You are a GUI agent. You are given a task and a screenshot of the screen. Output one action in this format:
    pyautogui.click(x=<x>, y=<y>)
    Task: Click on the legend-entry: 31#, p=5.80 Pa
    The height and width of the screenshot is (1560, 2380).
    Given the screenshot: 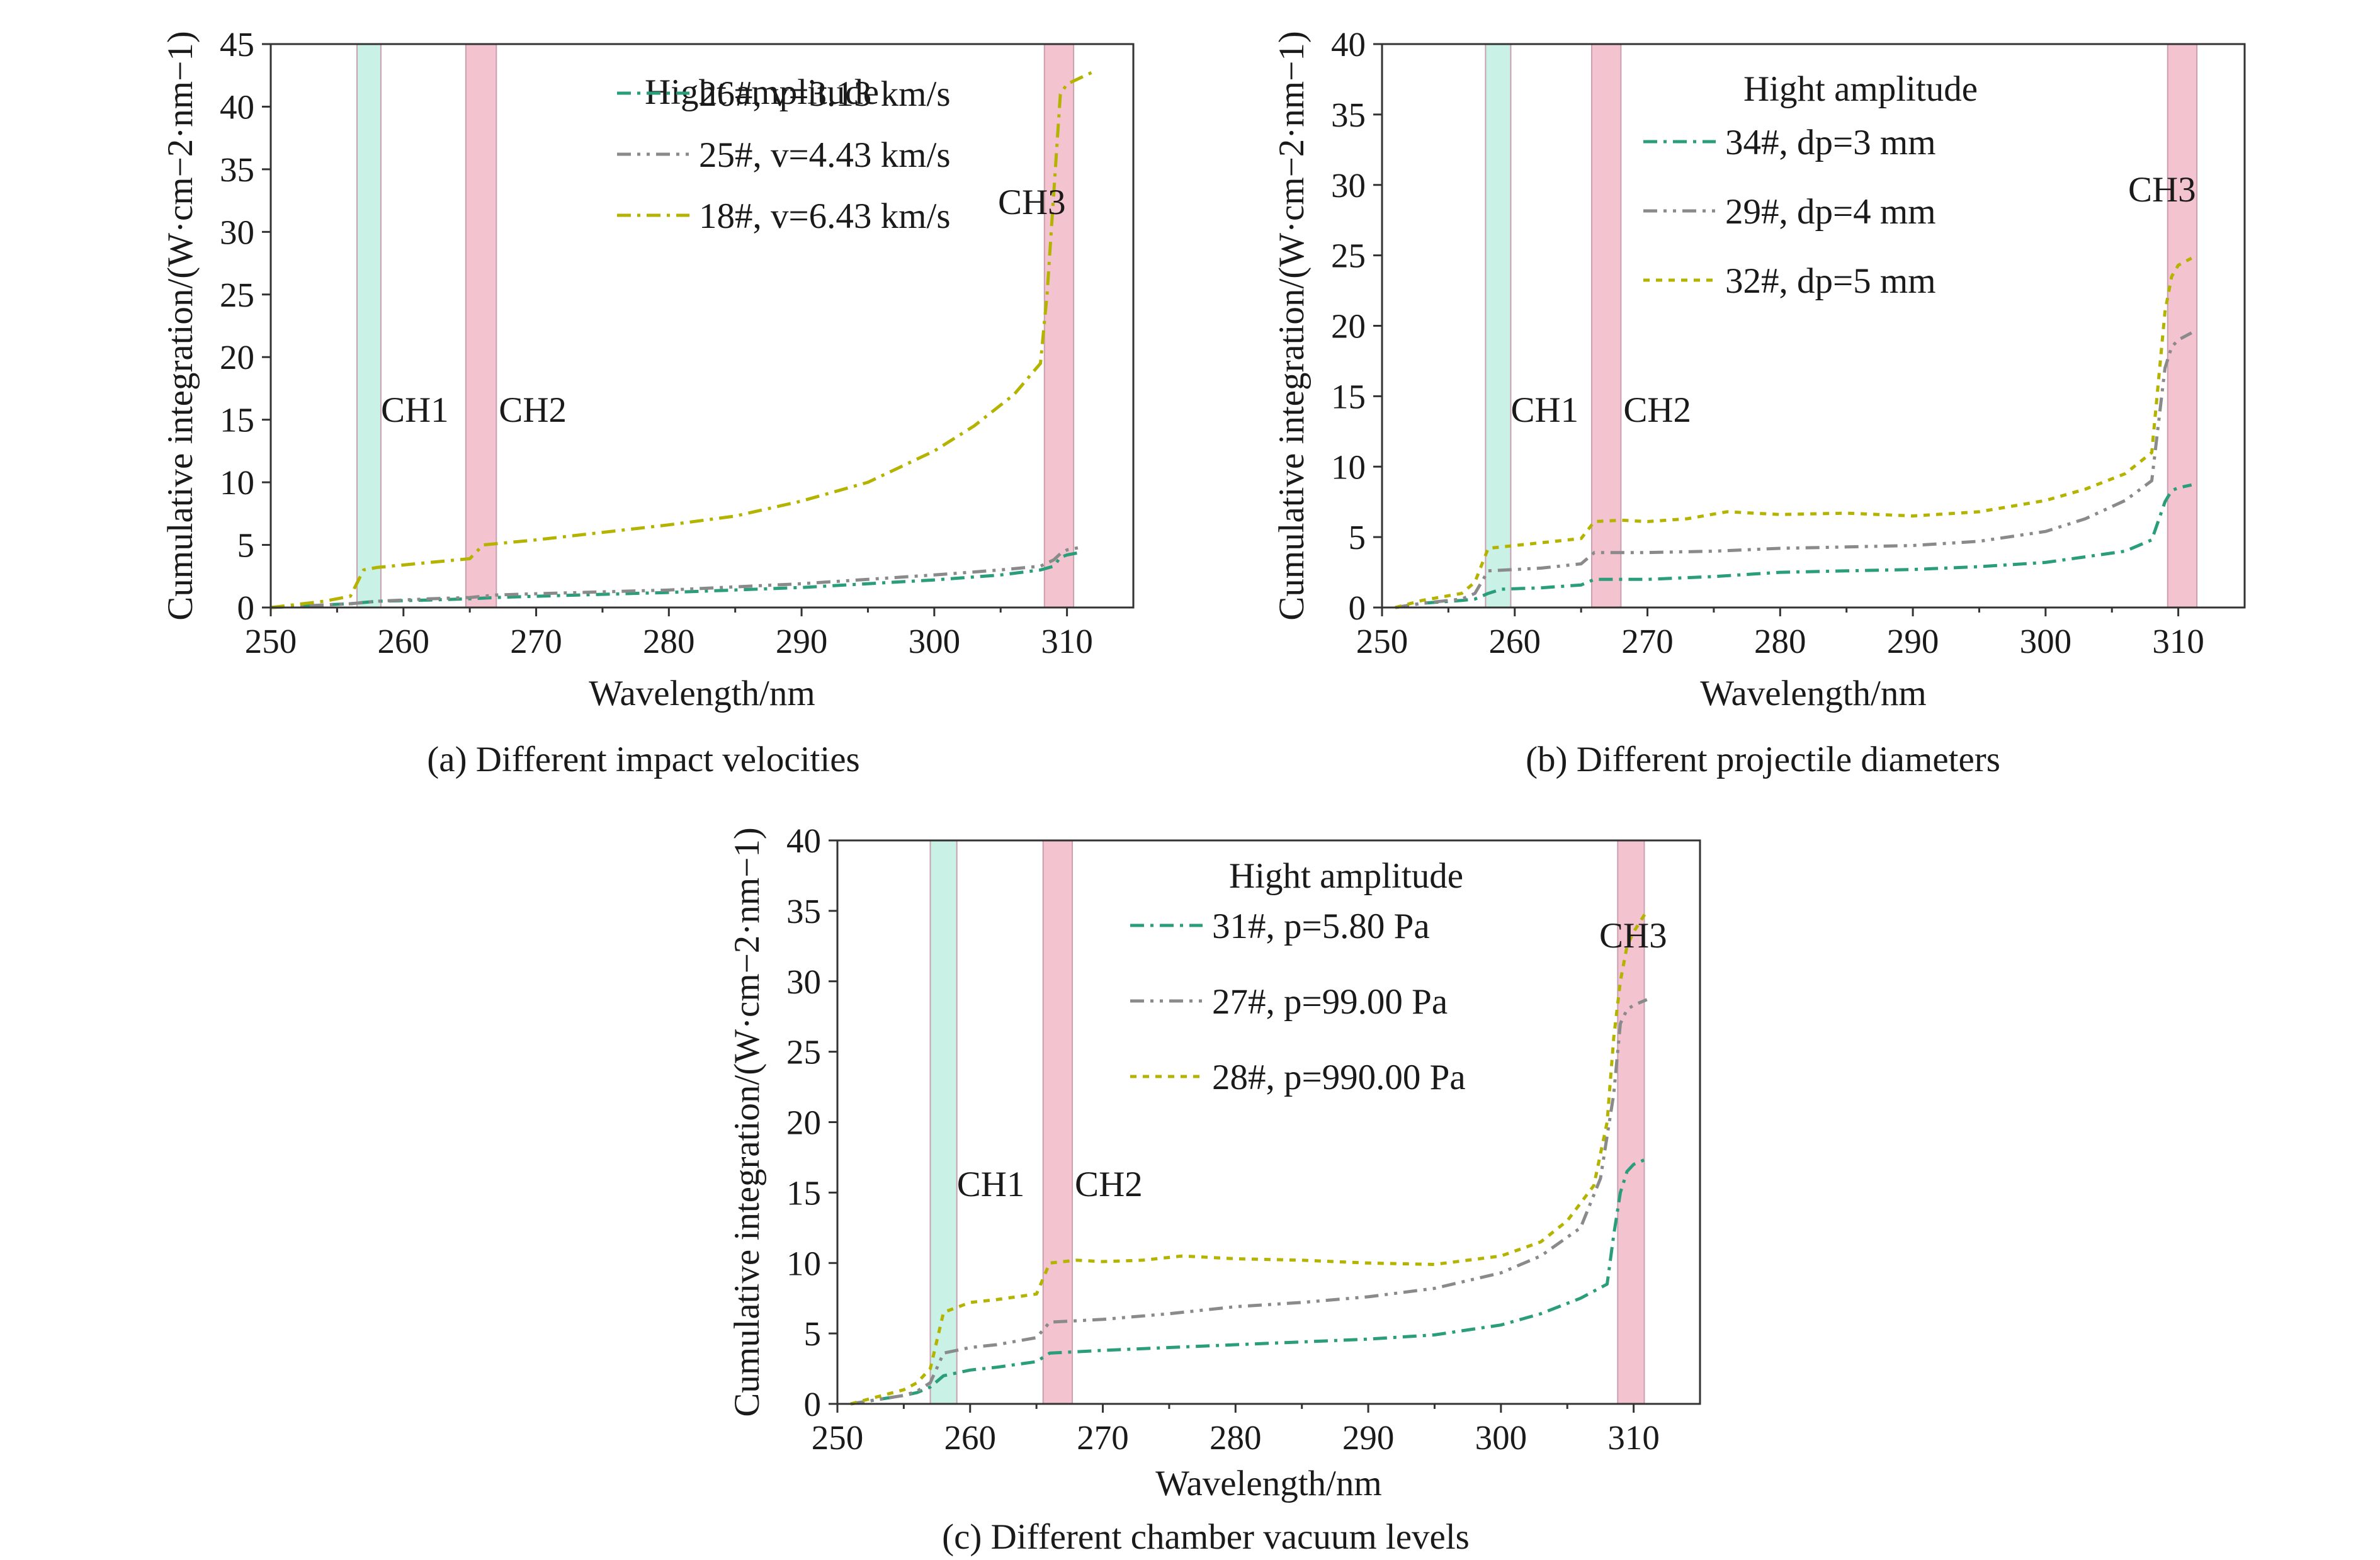 What is the action you would take?
    pyautogui.click(x=1321, y=926)
    